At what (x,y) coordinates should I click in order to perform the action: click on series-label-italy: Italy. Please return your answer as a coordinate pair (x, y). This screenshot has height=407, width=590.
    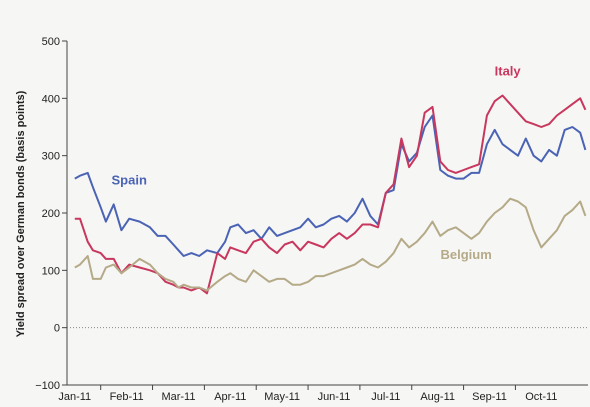
    Looking at the image, I should click on (508, 70).